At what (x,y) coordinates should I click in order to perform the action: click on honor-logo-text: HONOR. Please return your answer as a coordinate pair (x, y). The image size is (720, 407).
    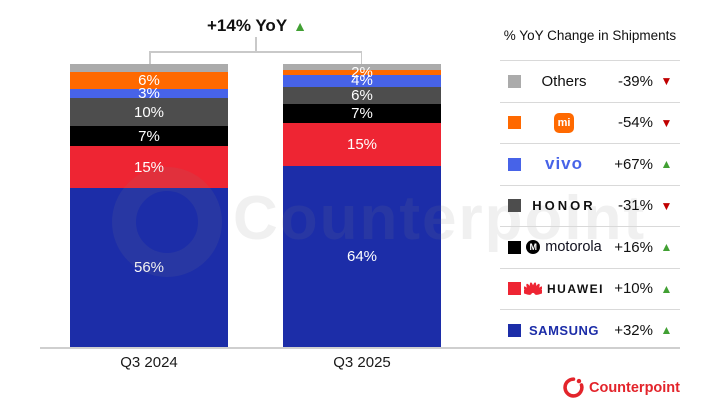
    Looking at the image, I should click on (564, 206).